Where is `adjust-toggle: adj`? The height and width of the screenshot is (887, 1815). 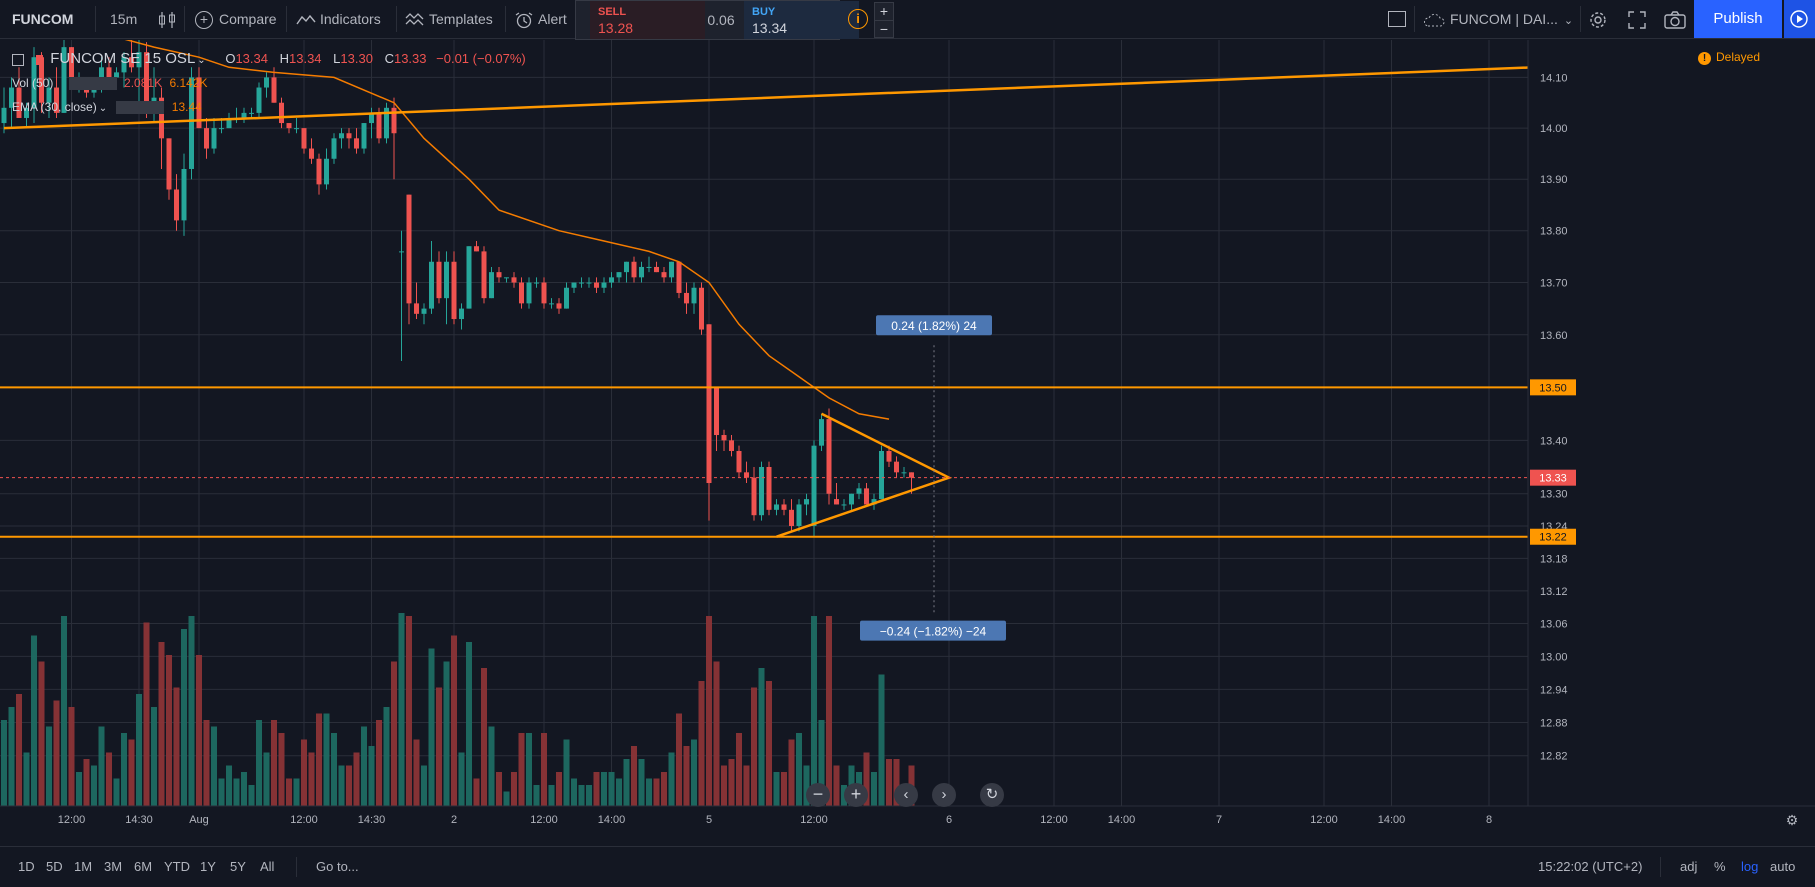 adjust-toggle: adj is located at coordinates (1689, 866).